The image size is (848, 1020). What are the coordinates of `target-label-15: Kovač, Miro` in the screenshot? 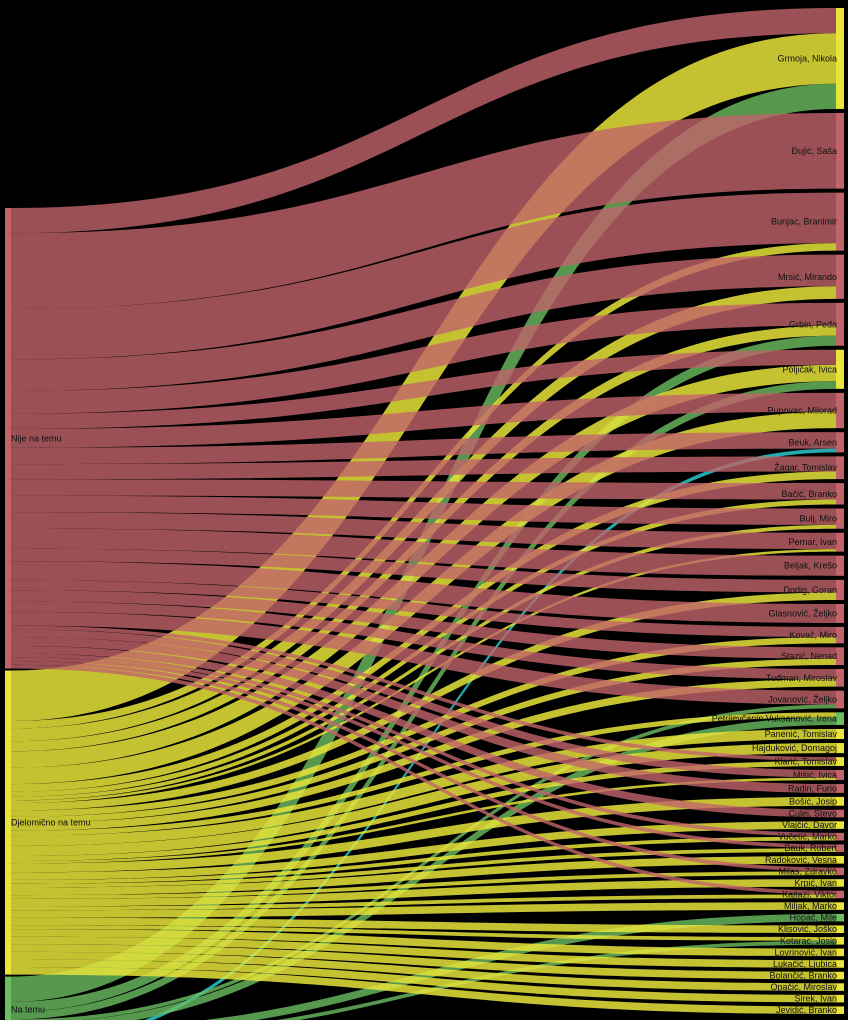 It's located at (813, 635).